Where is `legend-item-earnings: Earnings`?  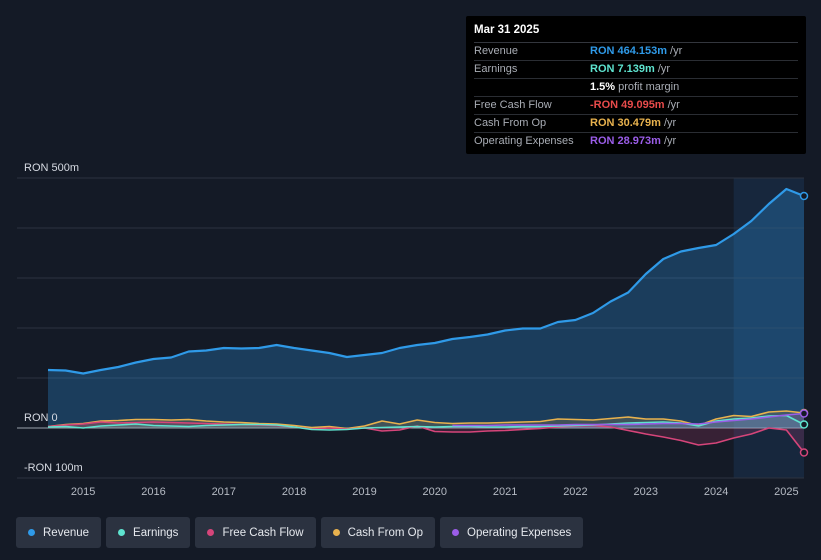 legend-item-earnings: Earnings is located at coordinates (148, 532).